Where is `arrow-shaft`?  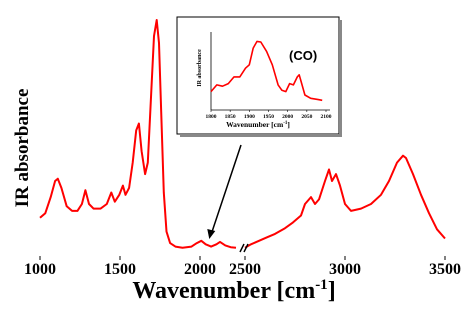
arrow-shaft is located at coordinates (226, 188).